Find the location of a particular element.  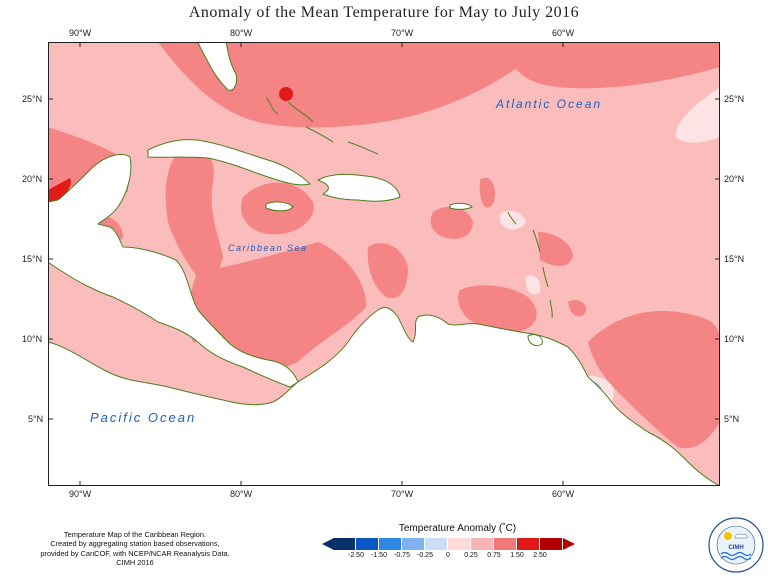

caribbean-sea-label: Caribbean Sea is located at coordinates (268, 248).